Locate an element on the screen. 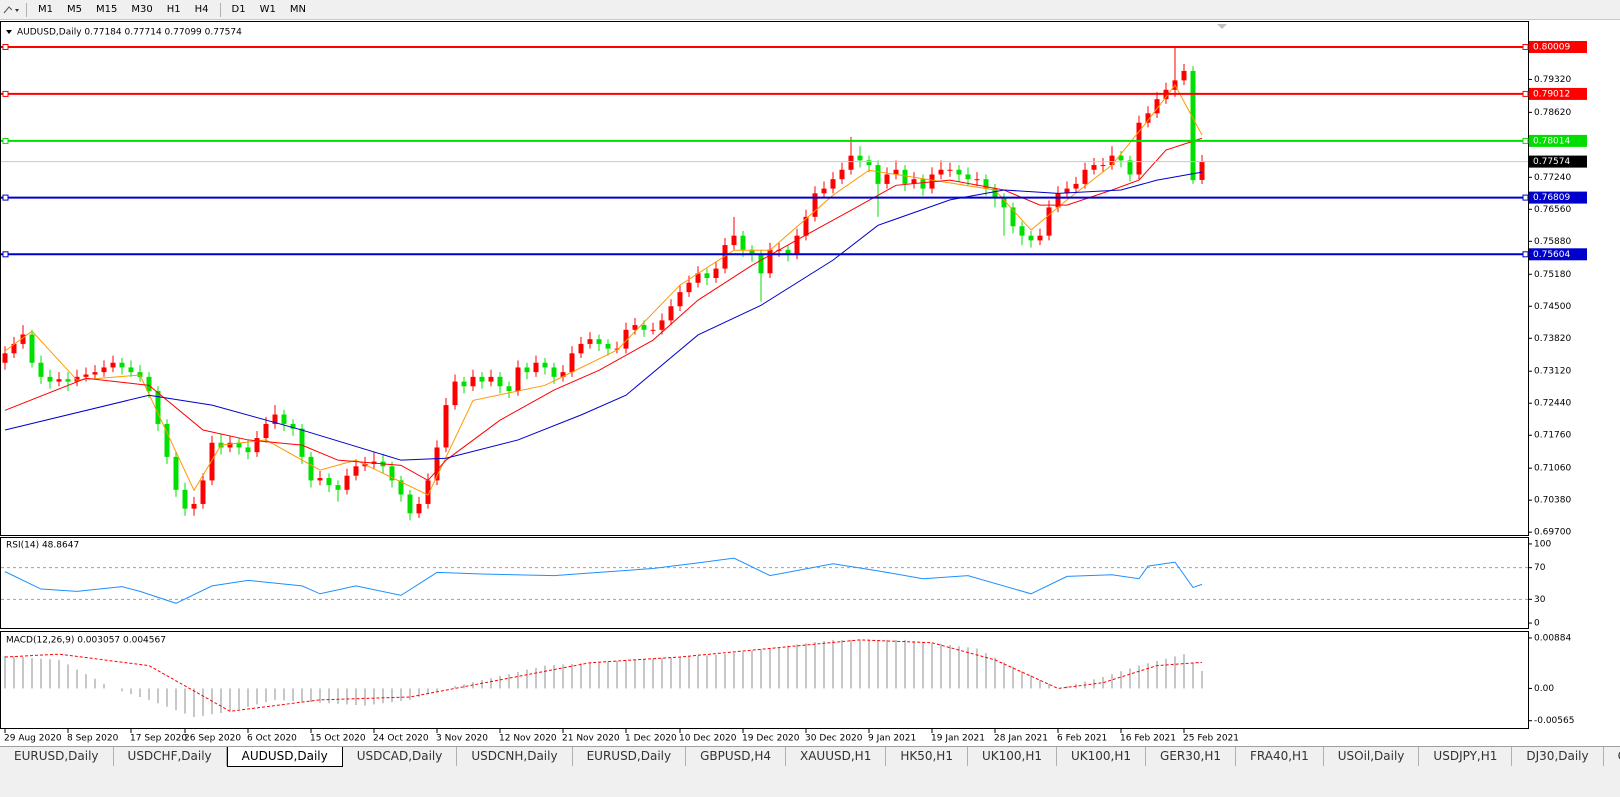 The width and height of the screenshot is (1620, 797). y-tick-label: 0.71060 is located at coordinates (1552, 469).